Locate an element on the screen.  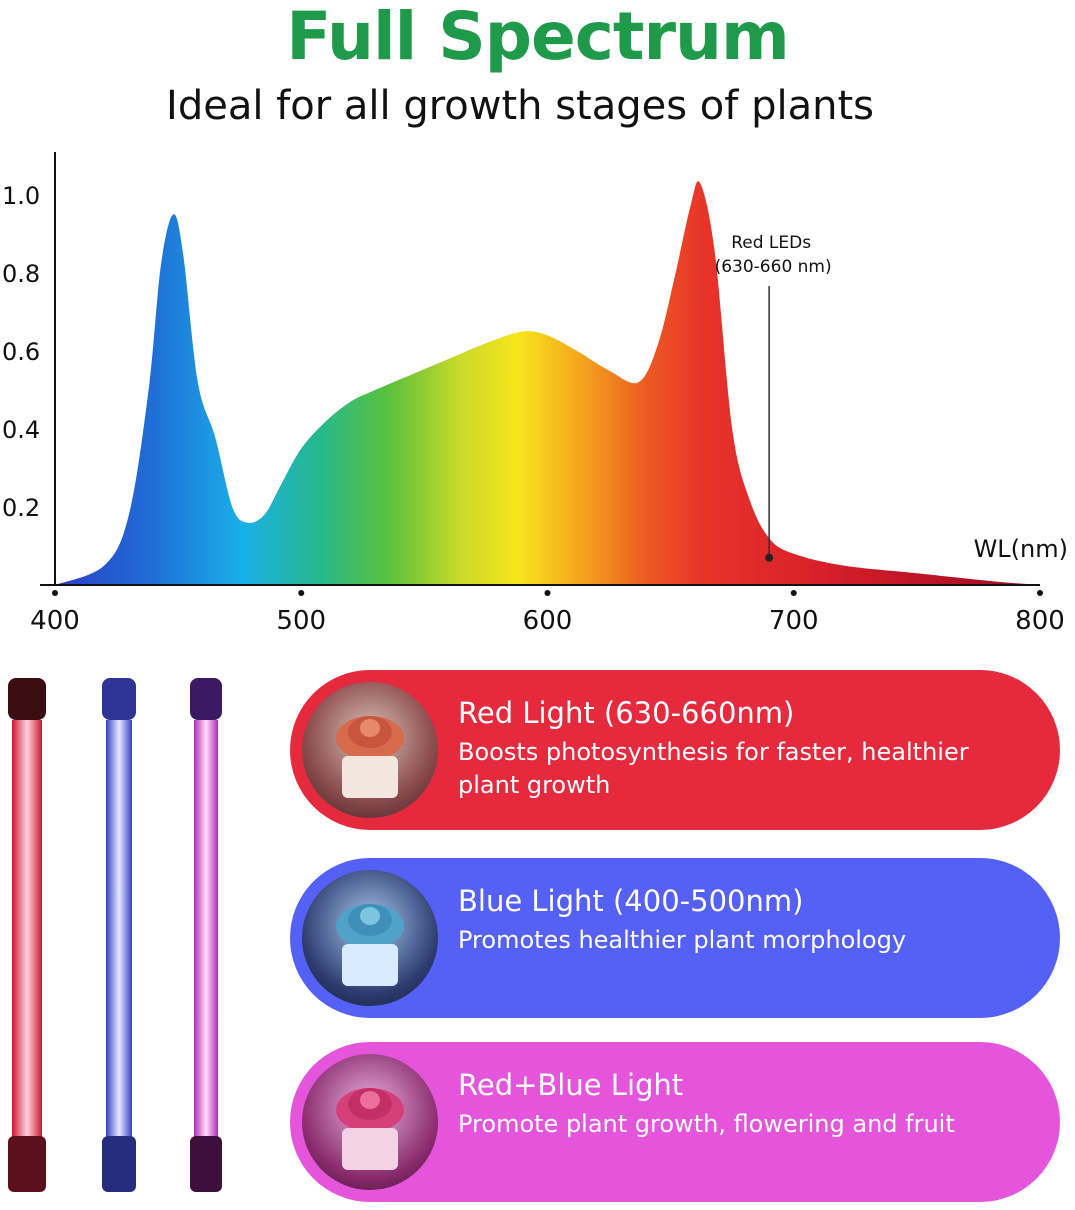
red-led-tube is located at coordinates (27, 935).